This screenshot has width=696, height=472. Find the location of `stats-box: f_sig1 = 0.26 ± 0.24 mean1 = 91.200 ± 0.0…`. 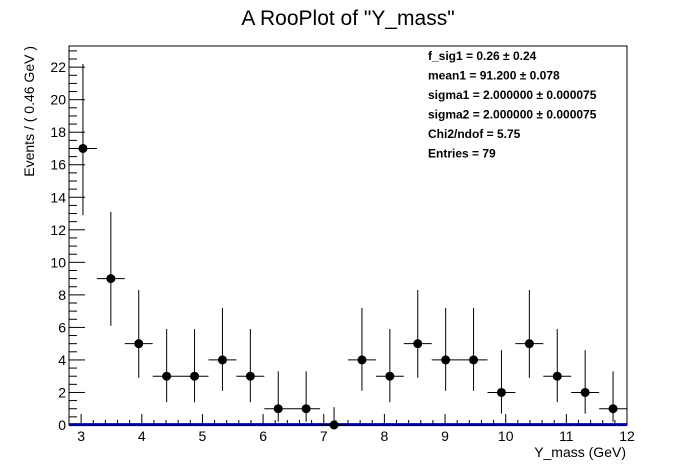

stats-box: f_sig1 = 0.26 ± 0.24 mean1 = 91.200 ± 0.0… is located at coordinates (512, 105).